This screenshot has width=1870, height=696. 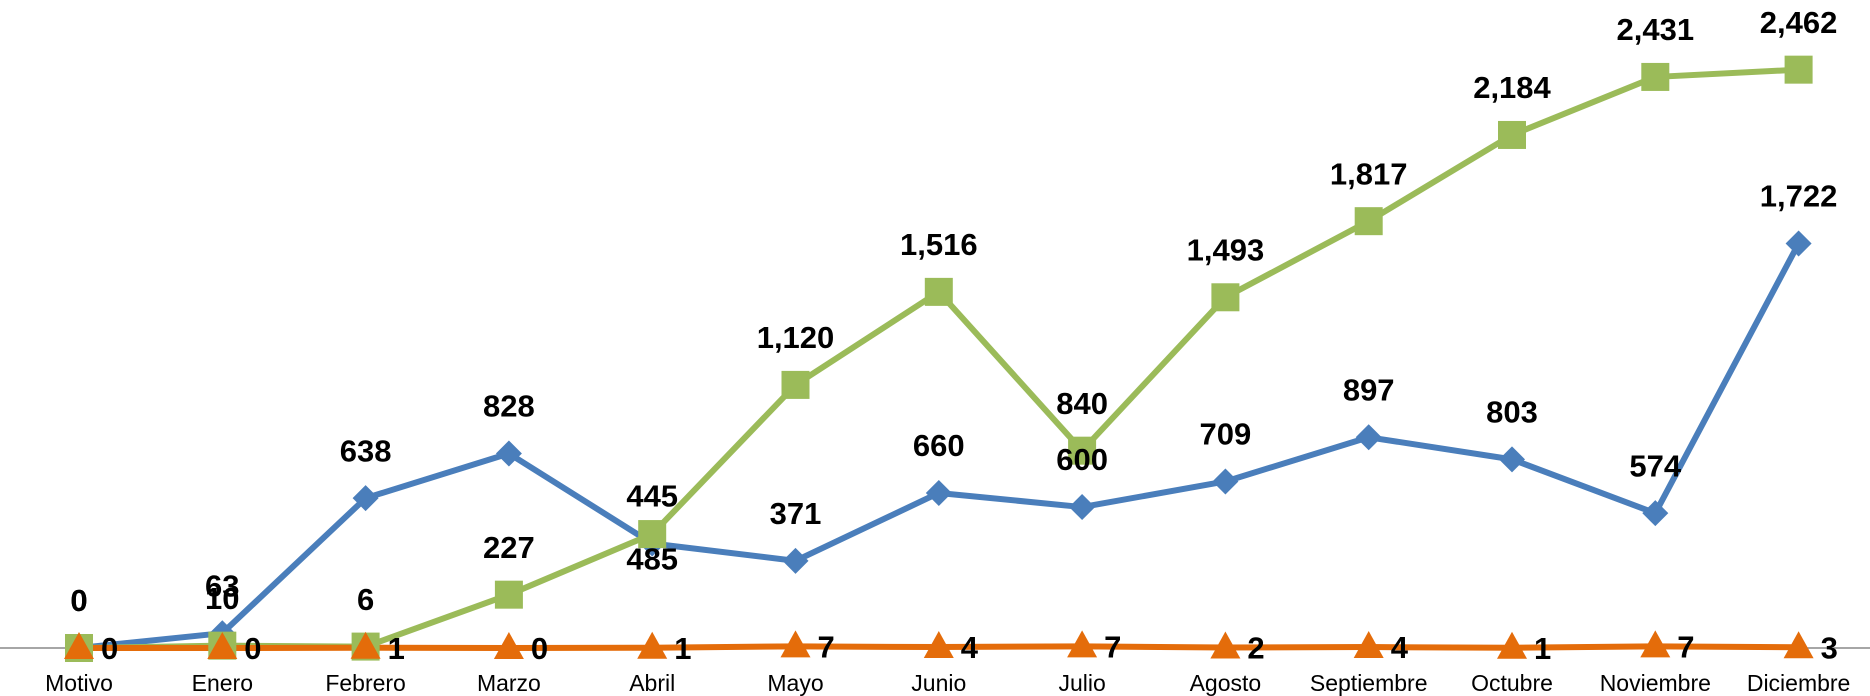 I want to click on data-label: 897, so click(x=1369, y=389).